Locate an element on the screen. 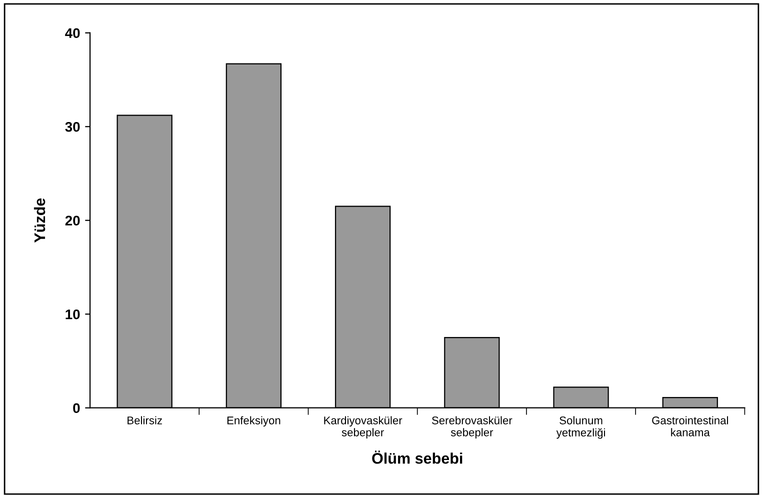 The height and width of the screenshot is (498, 763). y-tick-label: 40 is located at coordinates (72, 33).